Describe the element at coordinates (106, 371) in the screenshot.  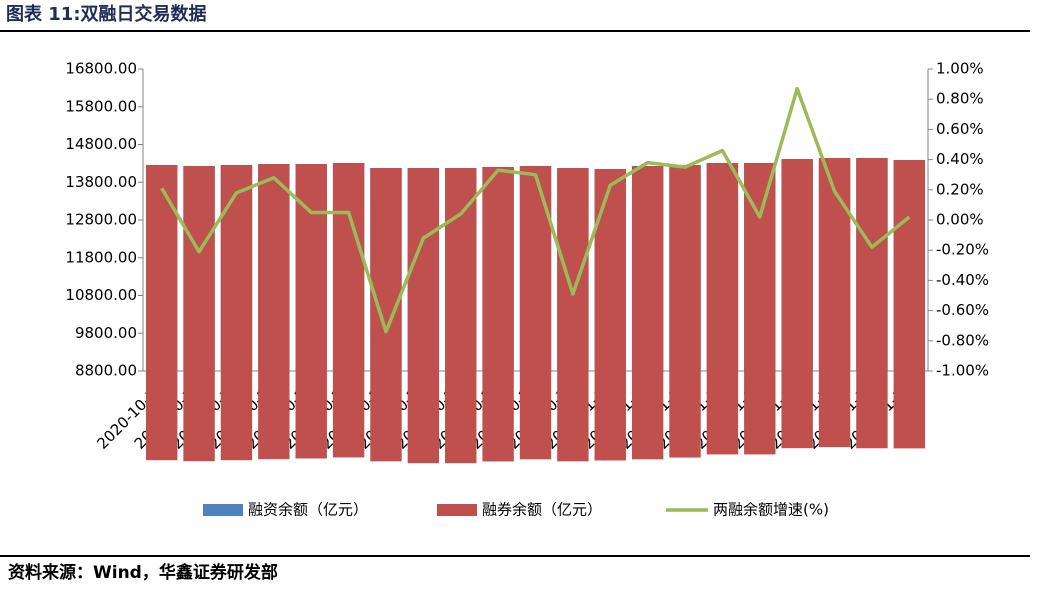
I see `y-tick-label: 8800.00` at that location.